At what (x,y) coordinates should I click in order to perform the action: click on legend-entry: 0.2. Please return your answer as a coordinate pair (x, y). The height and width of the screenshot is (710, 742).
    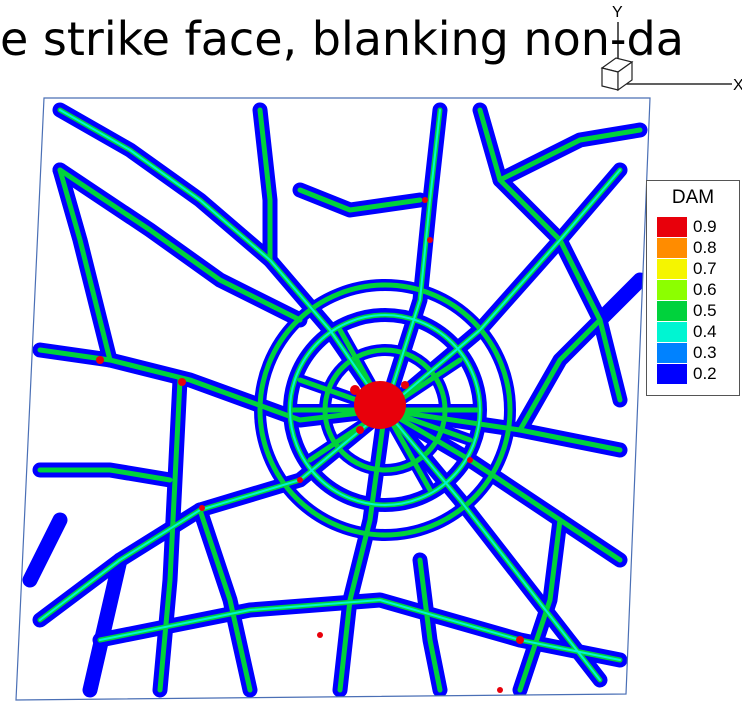
    Looking at the image, I should click on (697, 374).